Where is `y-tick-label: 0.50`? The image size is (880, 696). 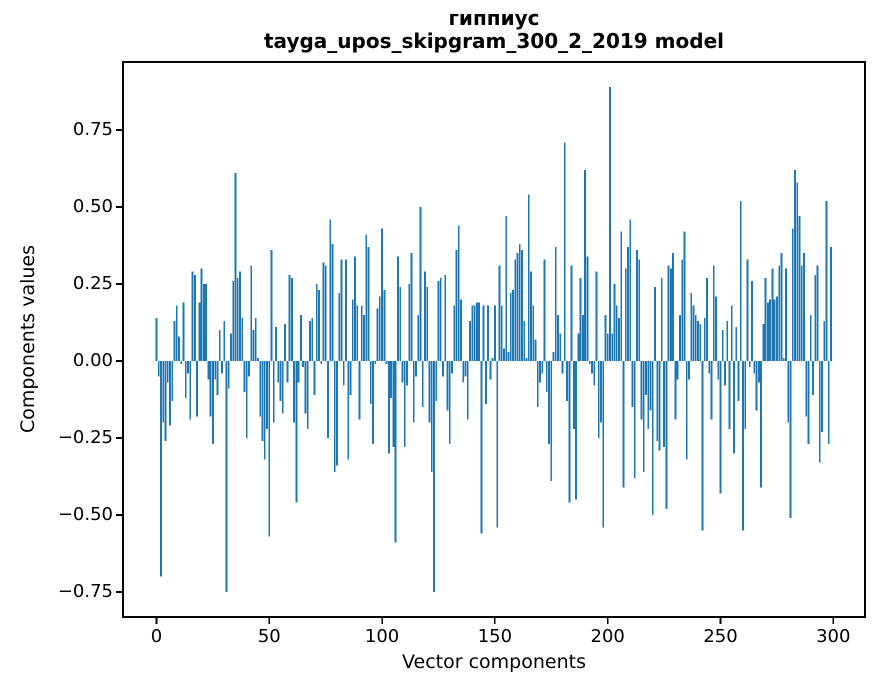
y-tick-label: 0.50 is located at coordinates (92, 206).